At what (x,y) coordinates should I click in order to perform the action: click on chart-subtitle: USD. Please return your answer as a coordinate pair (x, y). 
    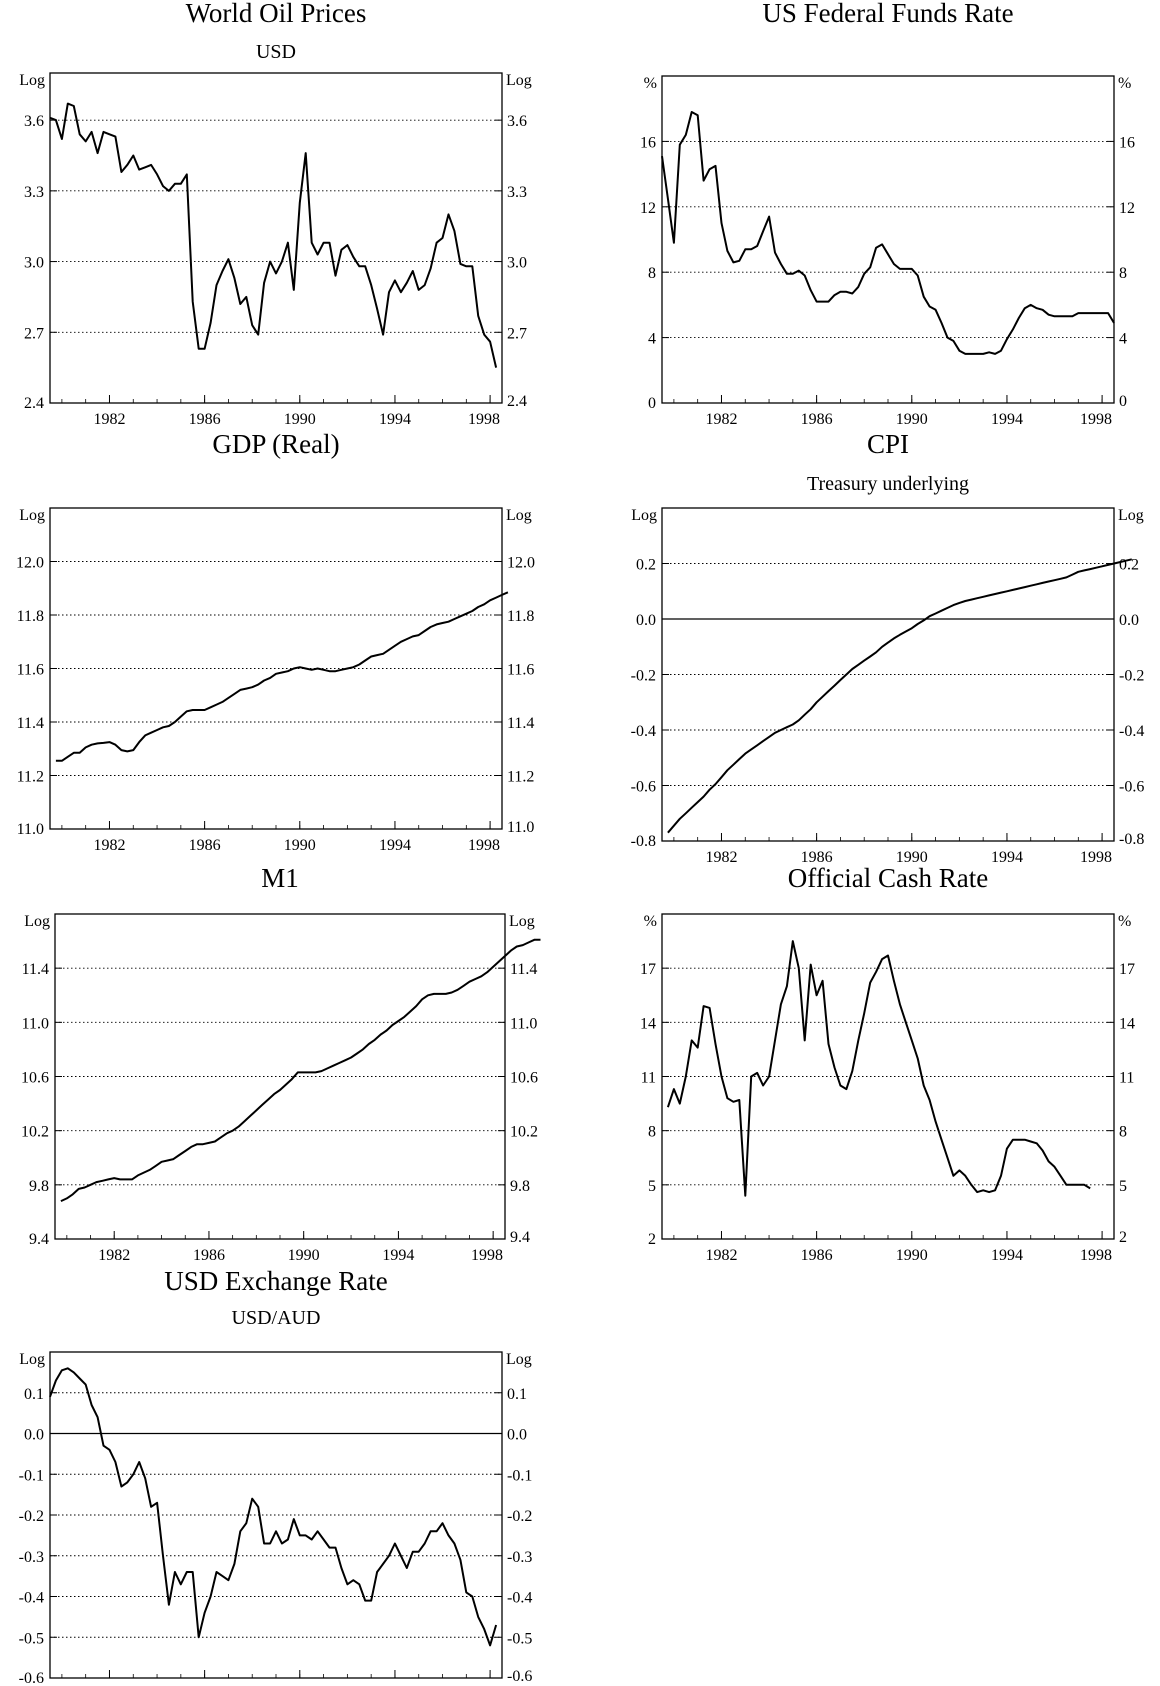
    Looking at the image, I should click on (276, 52).